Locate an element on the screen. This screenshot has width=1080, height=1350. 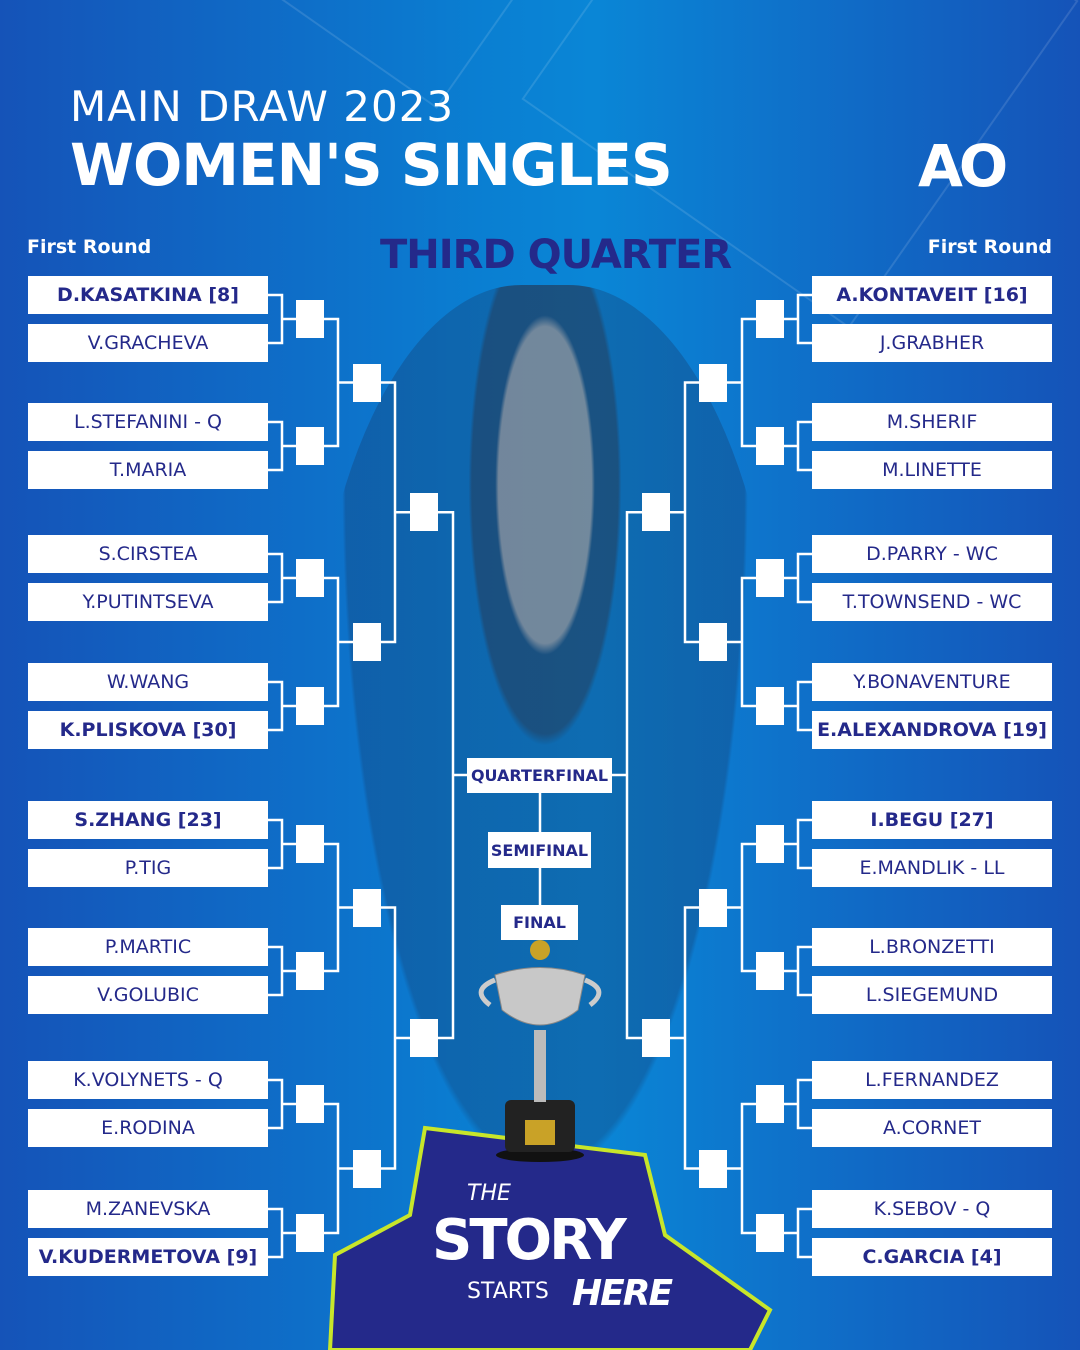
player-slot: L.STEFANINI - Q is located at coordinates (148, 422).